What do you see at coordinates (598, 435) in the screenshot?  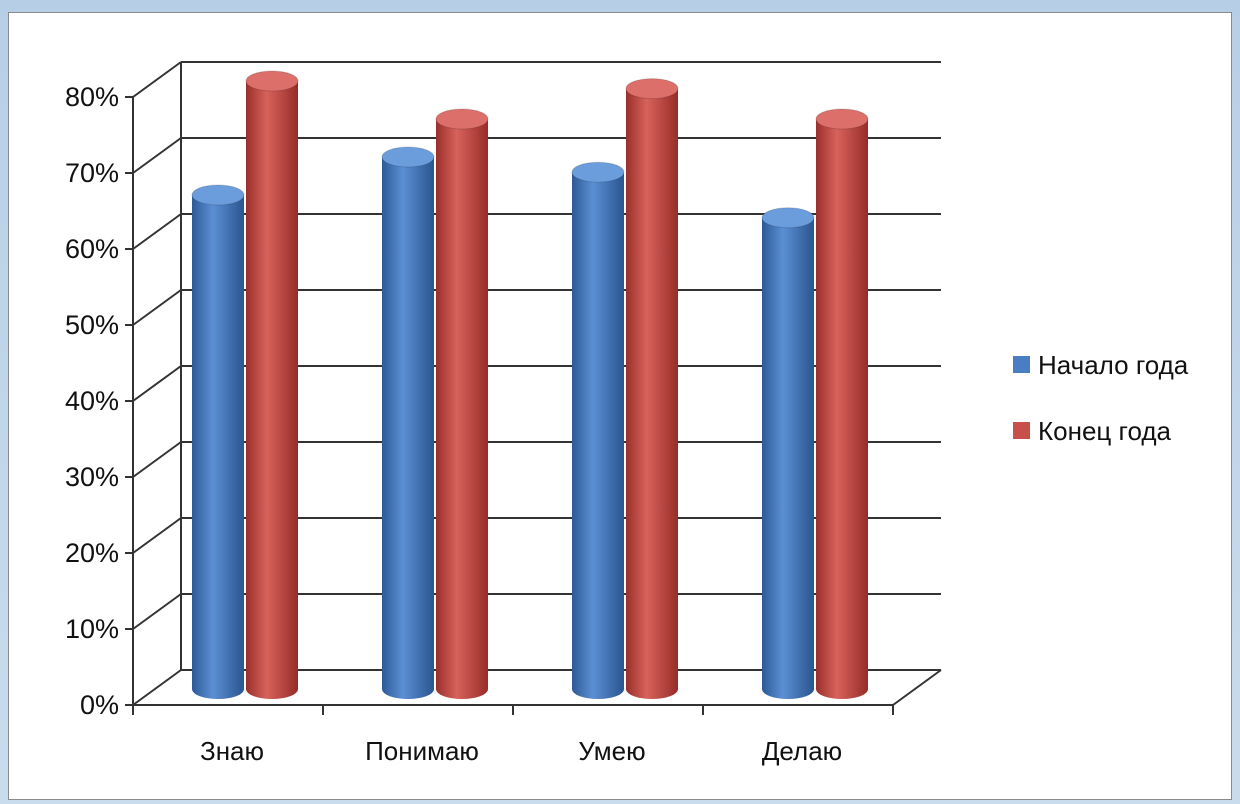 I see `bar-Начало года-Умею` at bounding box center [598, 435].